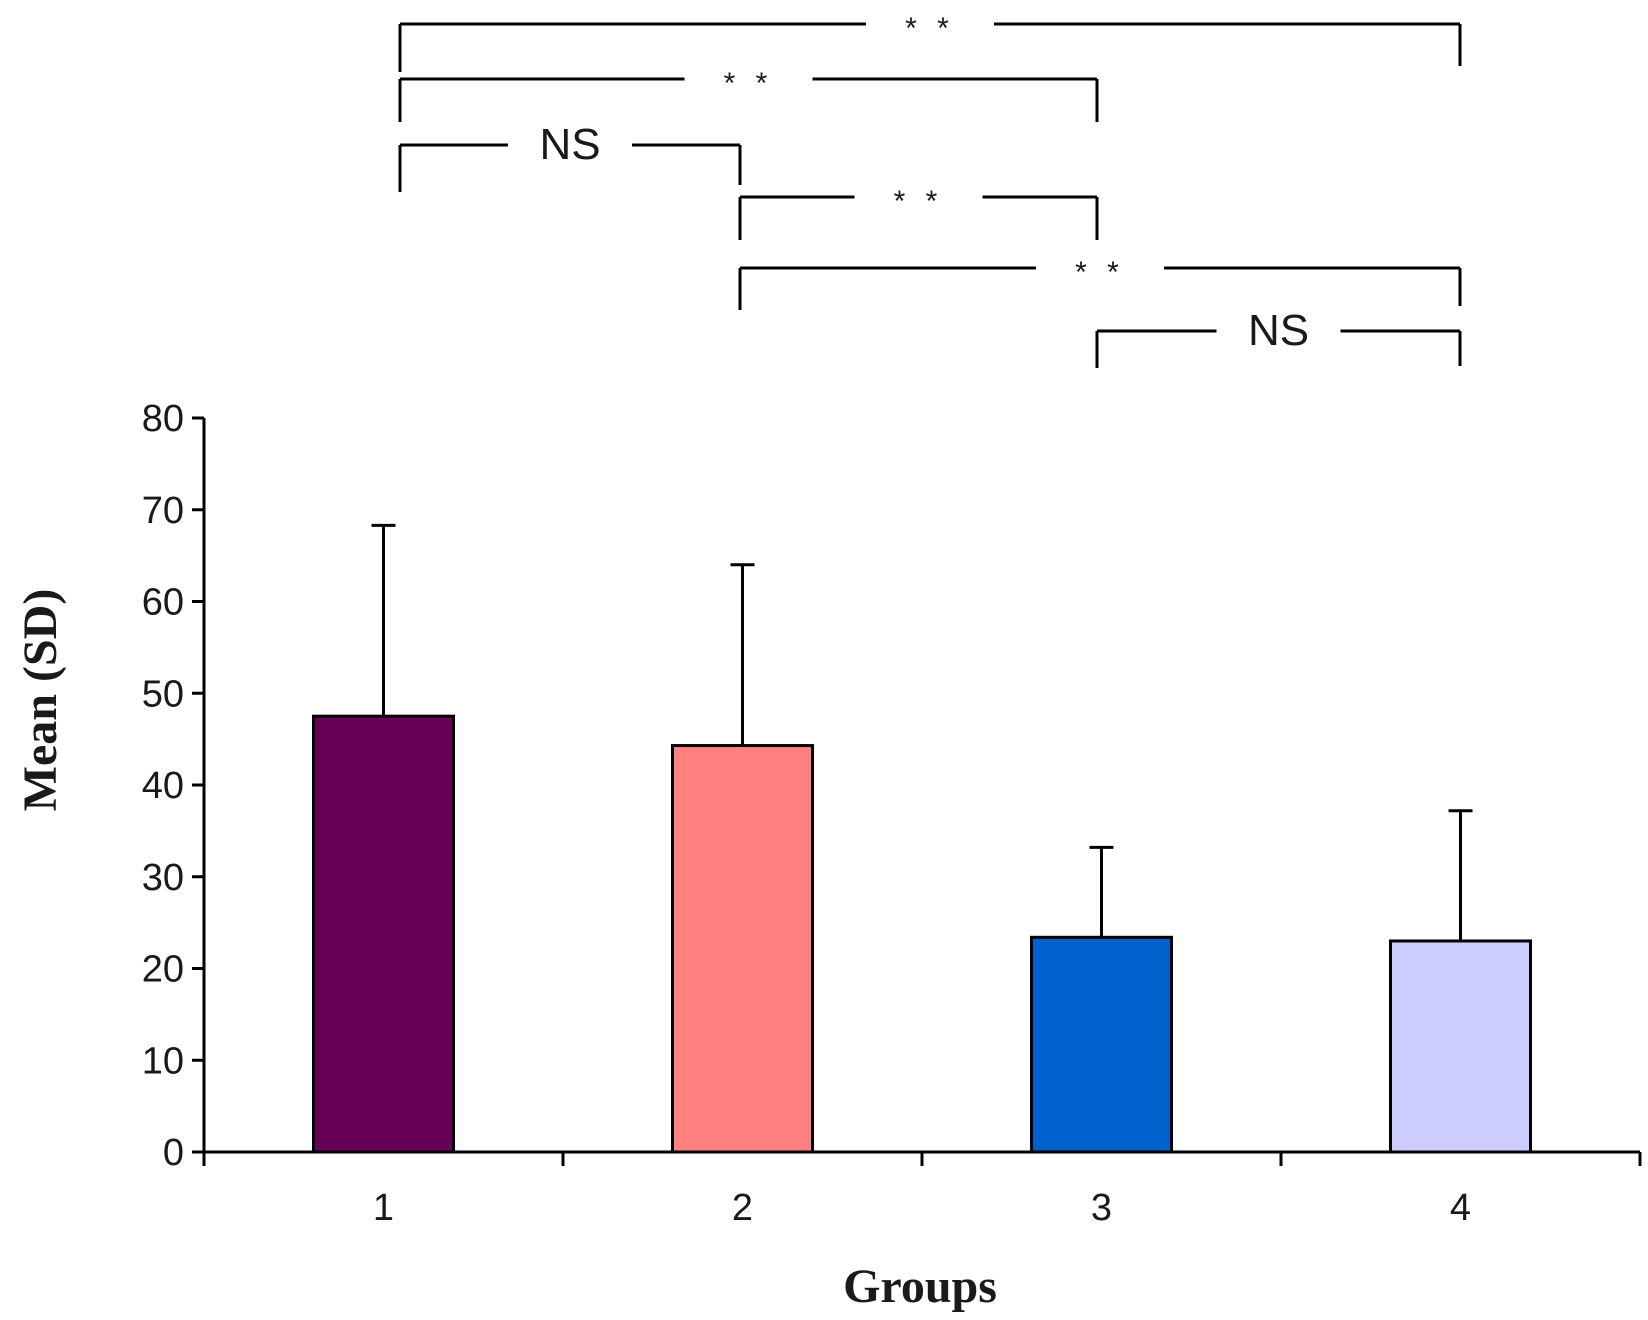 This screenshot has width=1648, height=1320. I want to click on y-tick-label: 80, so click(163, 419).